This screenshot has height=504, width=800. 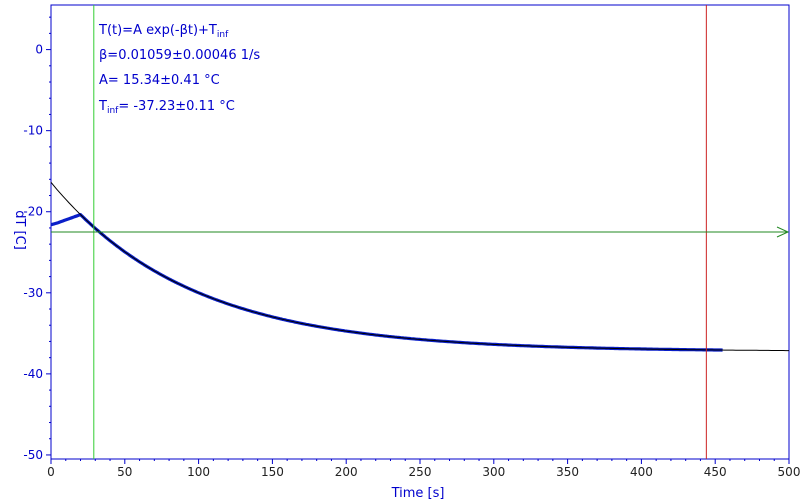 What do you see at coordinates (166, 107) in the screenshot?
I see `fit-tinf: Tinf= -37.23±0.11 °C` at bounding box center [166, 107].